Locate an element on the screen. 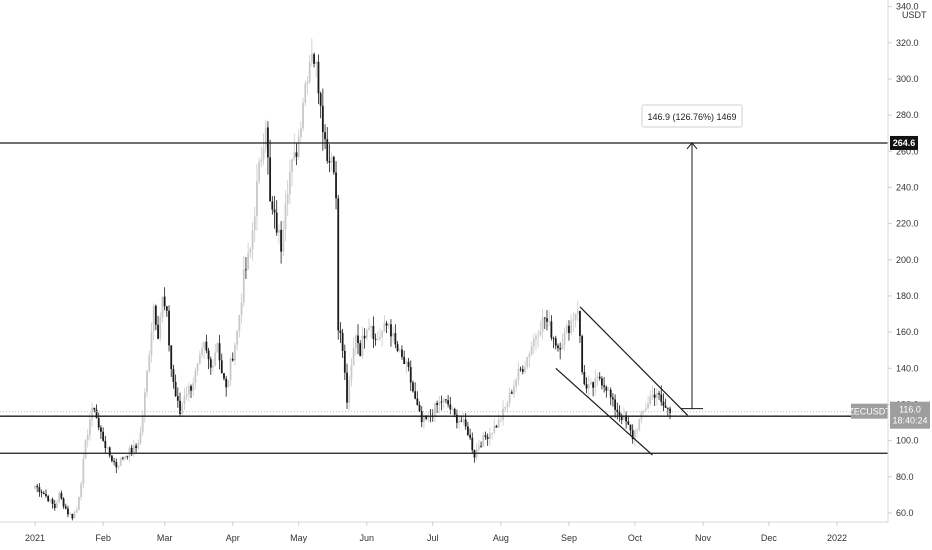 The height and width of the screenshot is (550, 932). resistance-tag is located at coordinates (904, 142).